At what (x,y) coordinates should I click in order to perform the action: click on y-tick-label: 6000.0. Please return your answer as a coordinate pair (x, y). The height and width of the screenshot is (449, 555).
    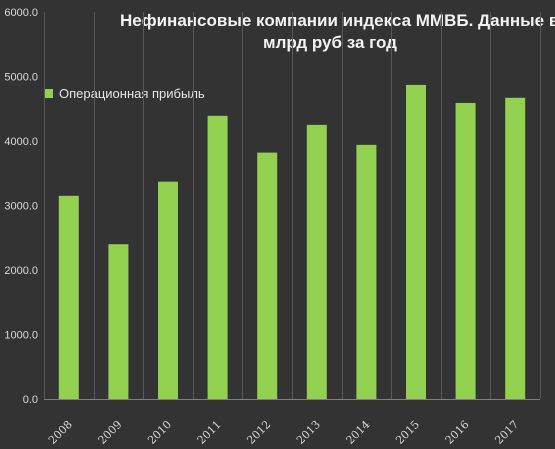
    Looking at the image, I should click on (21, 13).